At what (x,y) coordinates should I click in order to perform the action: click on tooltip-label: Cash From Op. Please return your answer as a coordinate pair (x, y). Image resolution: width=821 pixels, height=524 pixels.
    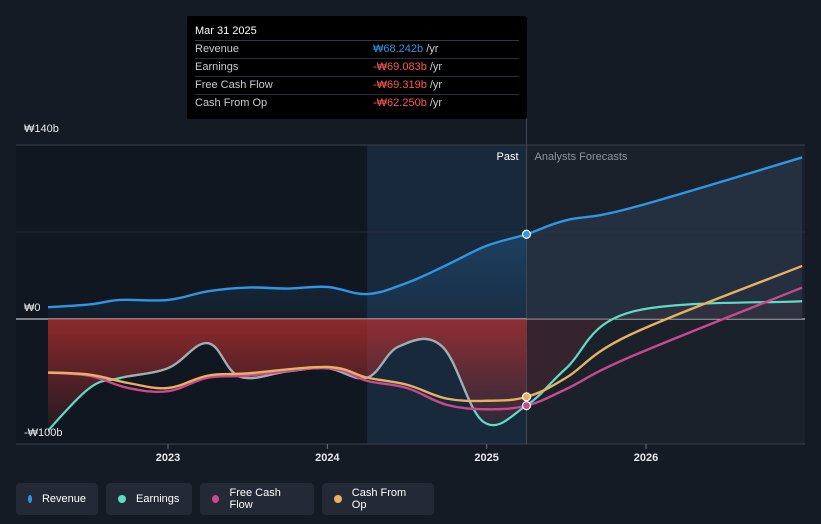
    Looking at the image, I should click on (231, 103).